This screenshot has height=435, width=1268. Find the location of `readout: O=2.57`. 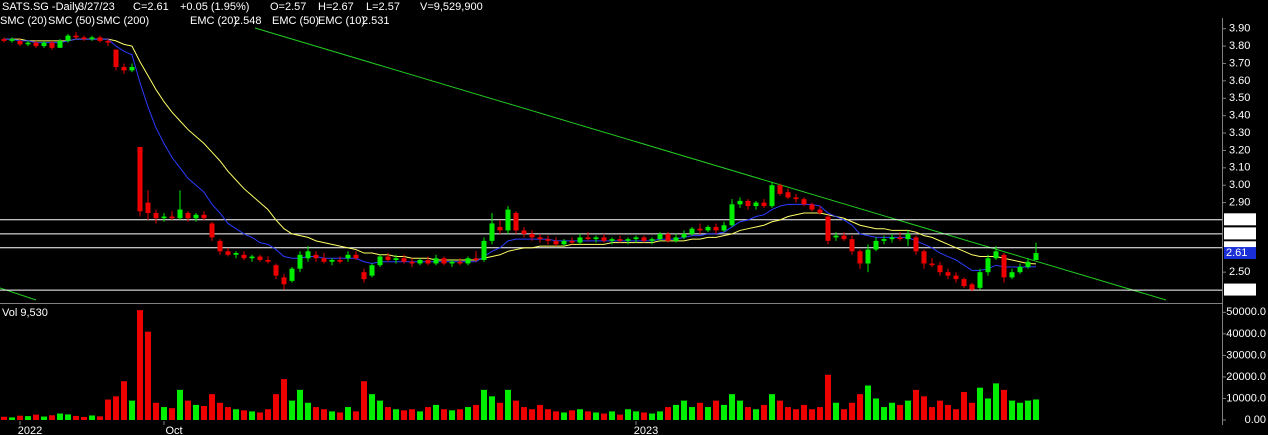

readout: O=2.57 is located at coordinates (288, 7).